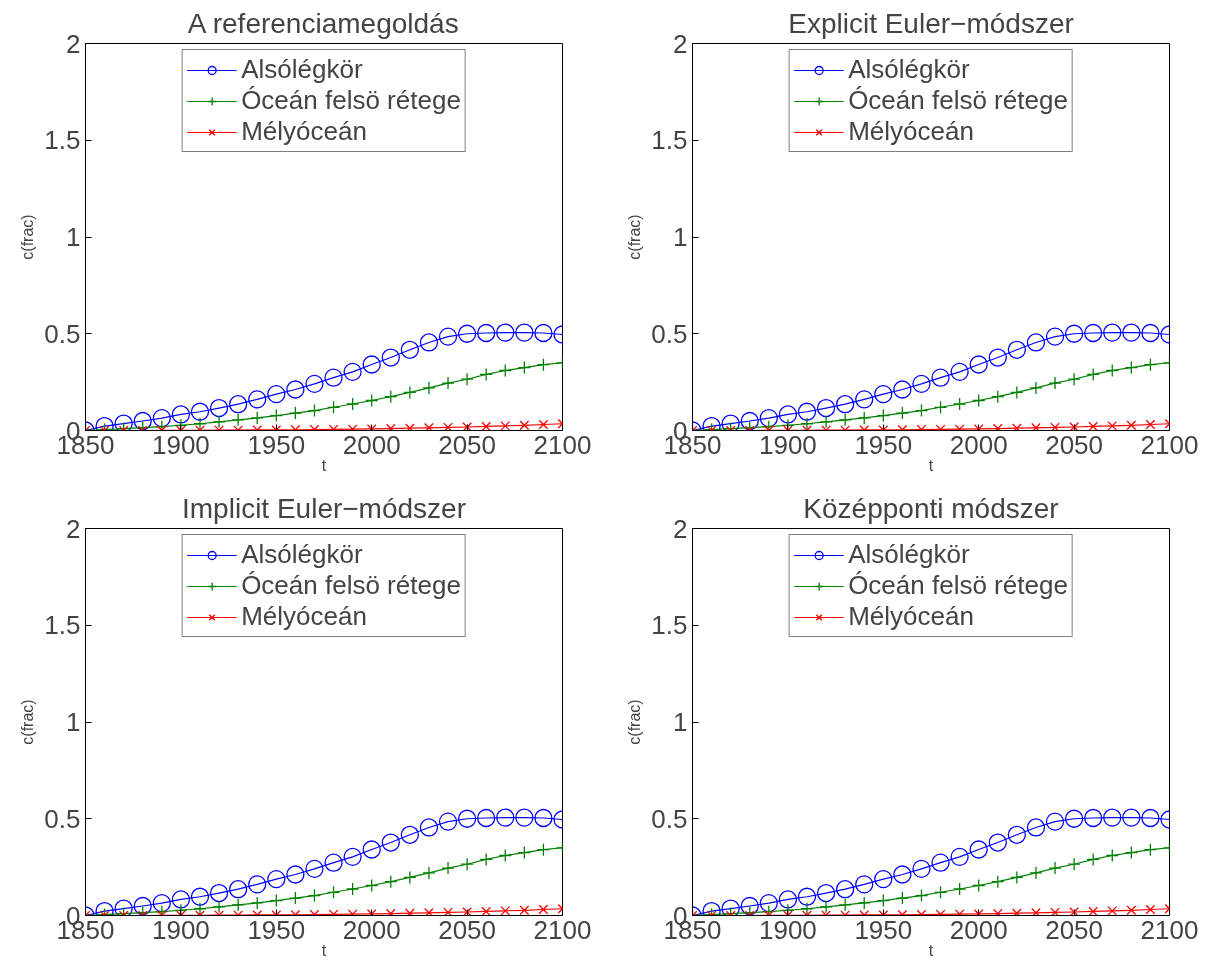 The width and height of the screenshot is (1215, 971). Describe the element at coordinates (931, 23) in the screenshot. I see `chart-title: Explicit Euler−módszer` at that location.